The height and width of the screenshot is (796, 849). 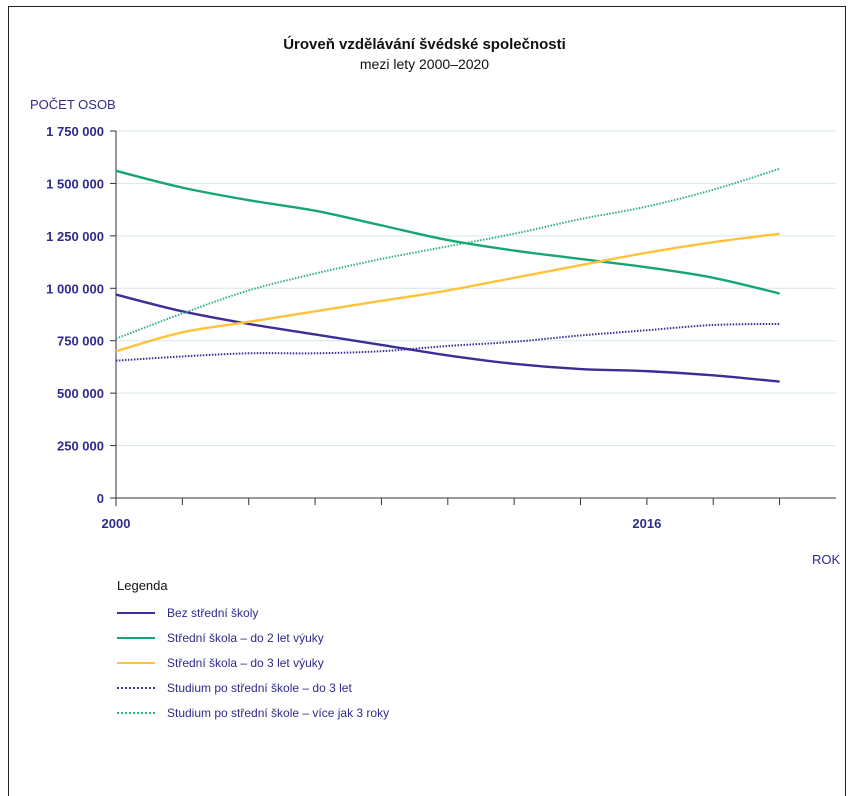 What do you see at coordinates (826, 559) in the screenshot?
I see `x-axis-label: ROK` at bounding box center [826, 559].